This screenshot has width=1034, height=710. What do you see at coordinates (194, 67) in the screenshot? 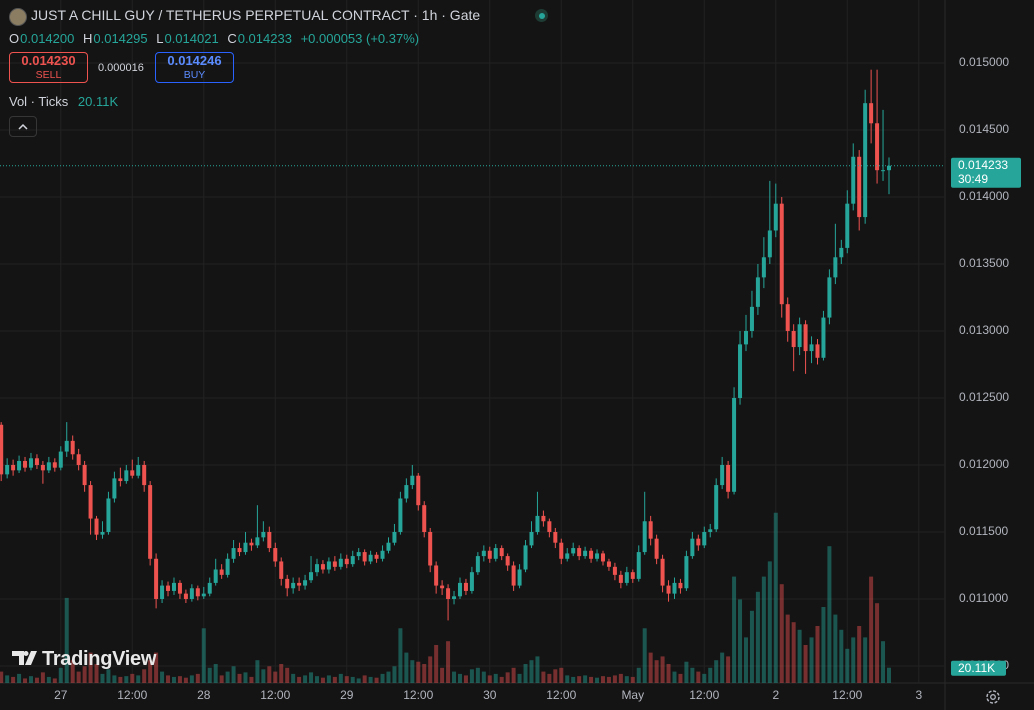
I see `buy-button: 0.014246 BUY` at bounding box center [194, 67].